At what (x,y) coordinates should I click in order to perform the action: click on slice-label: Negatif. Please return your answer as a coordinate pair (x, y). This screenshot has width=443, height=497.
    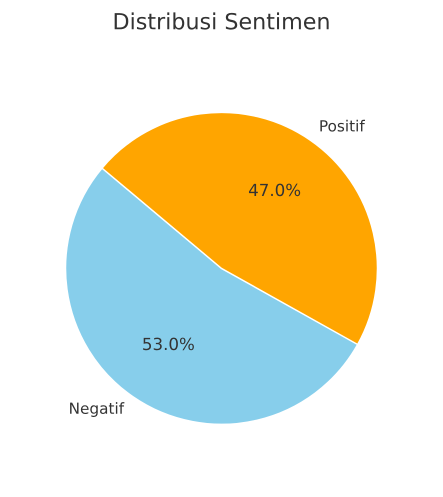
    Looking at the image, I should click on (97, 409).